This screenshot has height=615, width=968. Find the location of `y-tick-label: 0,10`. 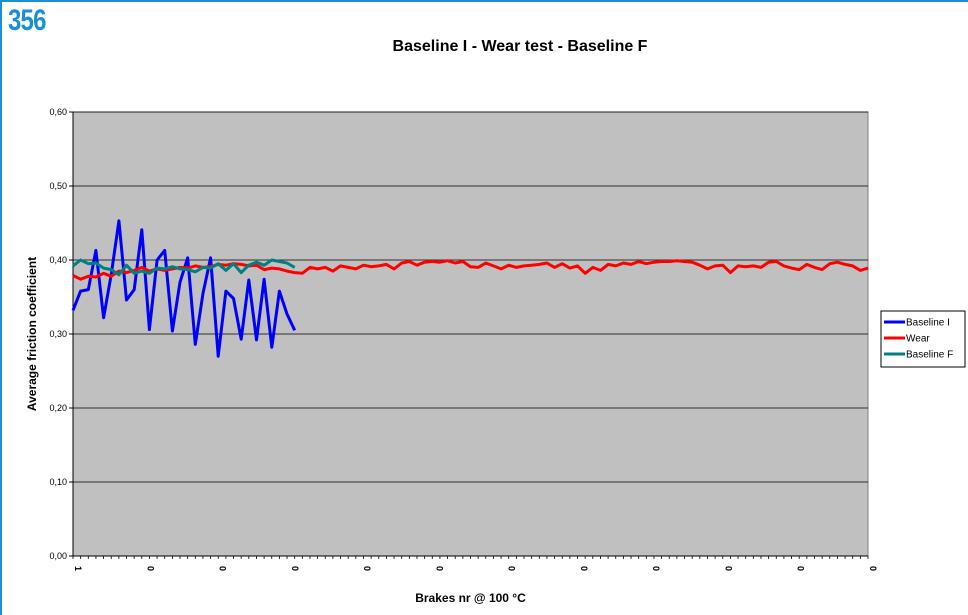

y-tick-label: 0,10 is located at coordinates (58, 482).